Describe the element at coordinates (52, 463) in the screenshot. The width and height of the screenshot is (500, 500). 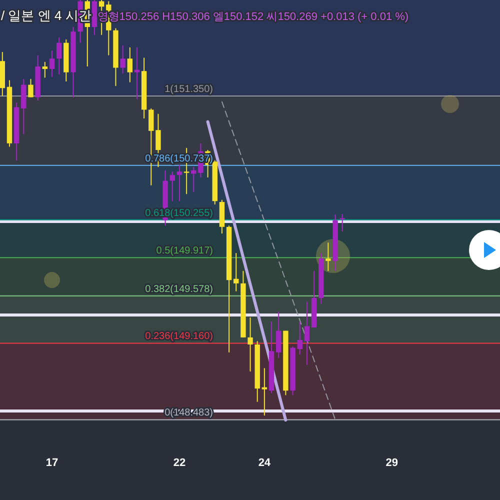
I see `x-tick-label: 17` at that location.